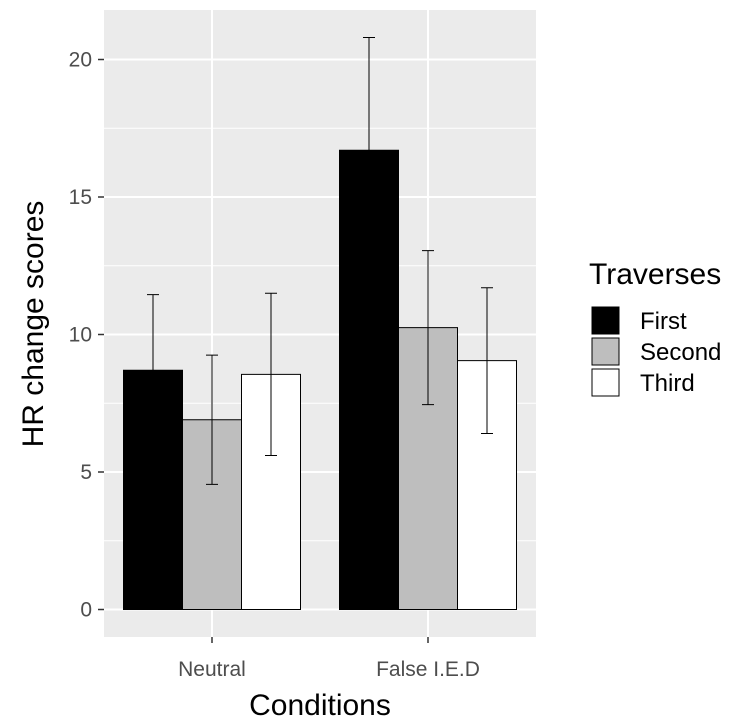  What do you see at coordinates (655, 274) in the screenshot?
I see `legend-title: Traverses` at bounding box center [655, 274].